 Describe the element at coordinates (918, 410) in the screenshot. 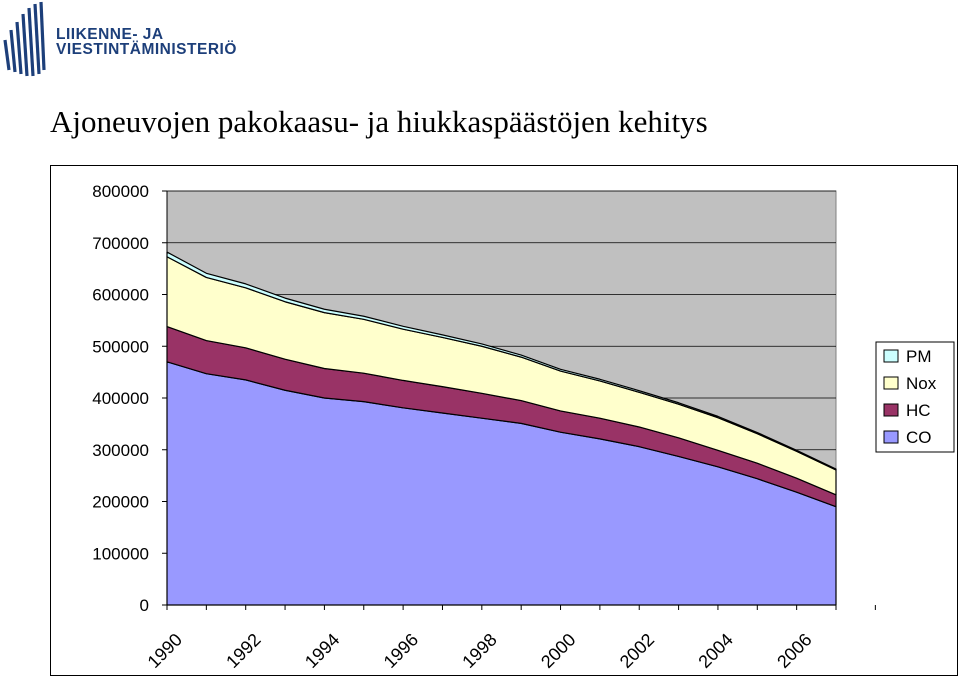

I see `legend-label-hc: HC` at that location.